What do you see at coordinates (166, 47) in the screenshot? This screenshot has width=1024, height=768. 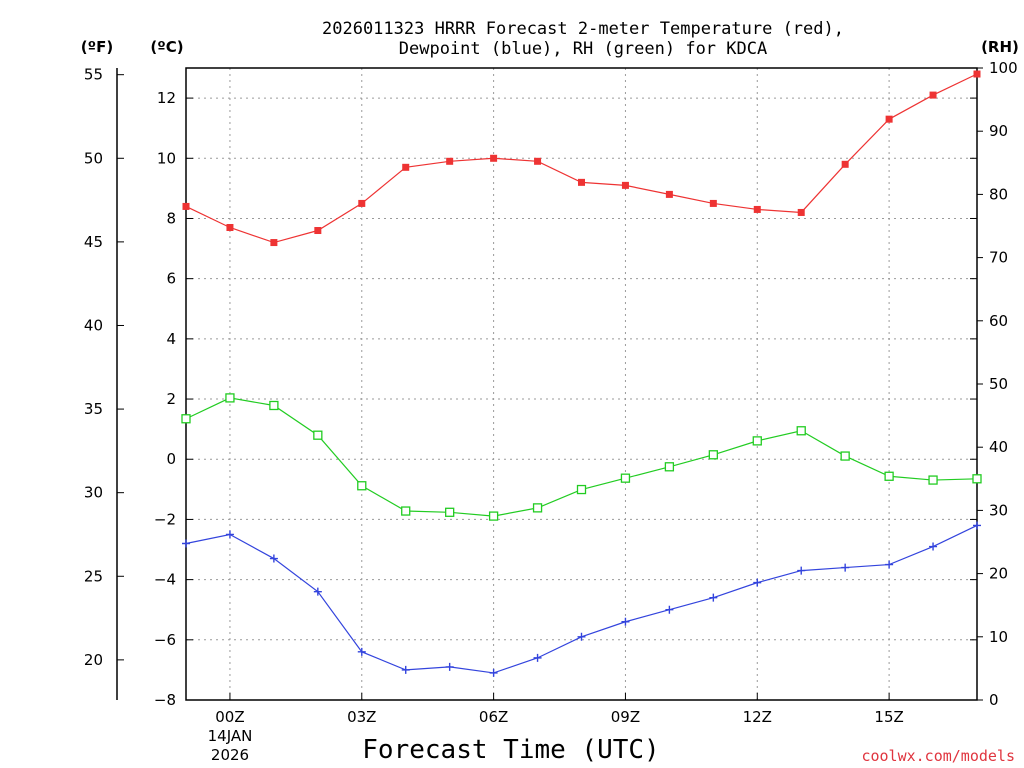 I see `celsius-axis-label: (ºC)` at bounding box center [166, 47].